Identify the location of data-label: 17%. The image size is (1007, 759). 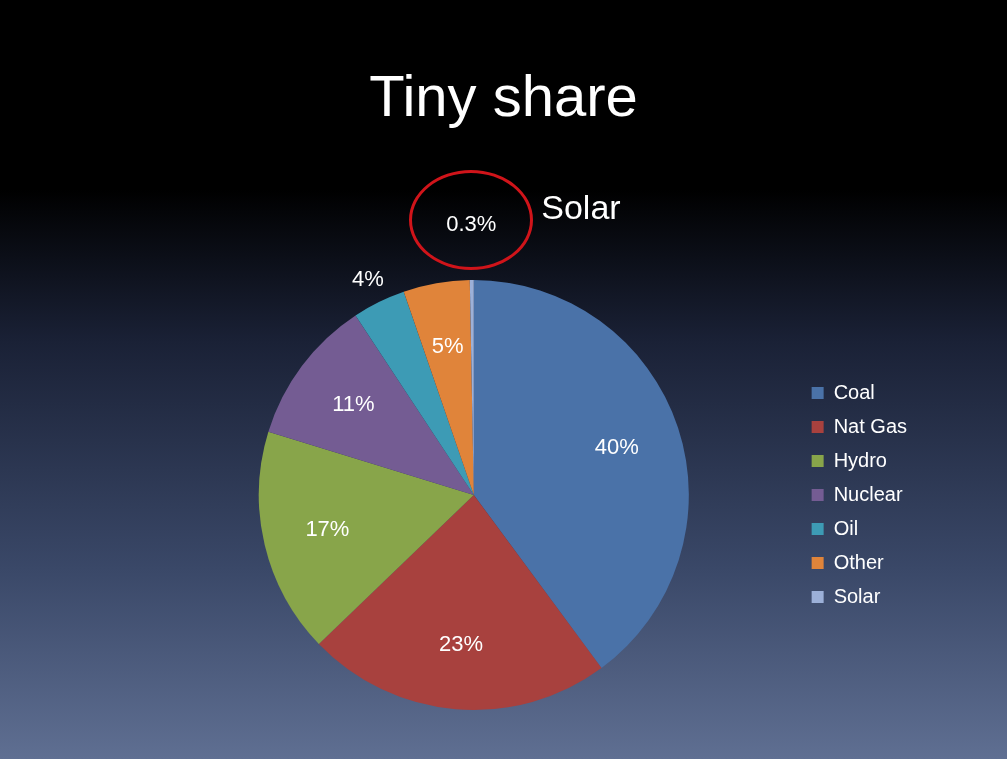
(327, 528).